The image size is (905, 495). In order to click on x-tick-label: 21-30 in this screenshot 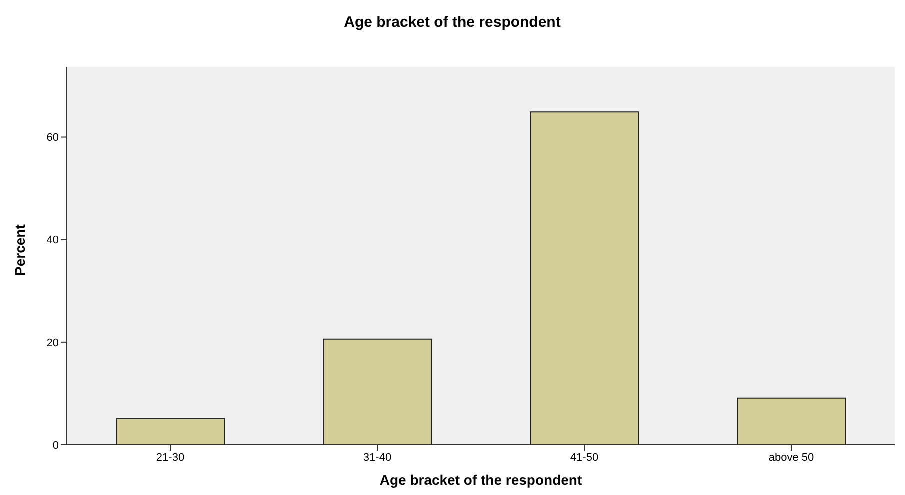, I will do `click(170, 458)`.